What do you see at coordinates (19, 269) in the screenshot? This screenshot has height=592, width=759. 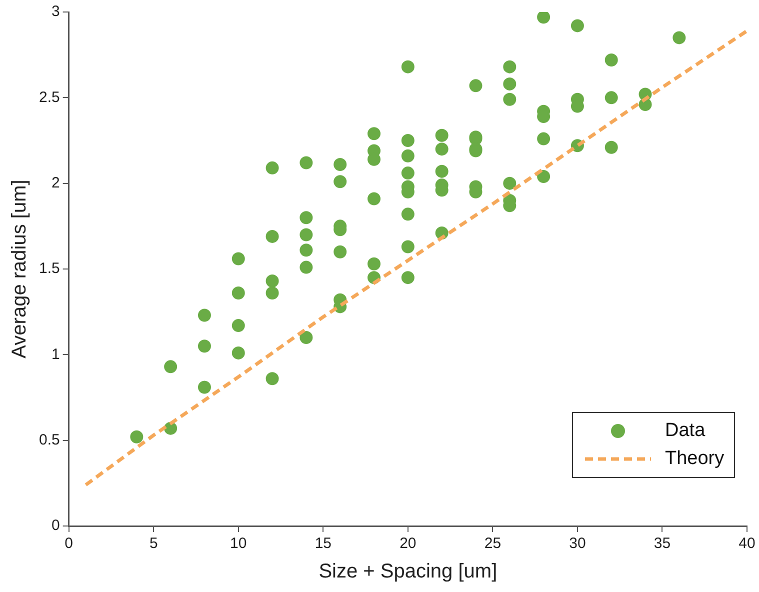 I see `y-axis-title: Average radius [um]` at bounding box center [19, 269].